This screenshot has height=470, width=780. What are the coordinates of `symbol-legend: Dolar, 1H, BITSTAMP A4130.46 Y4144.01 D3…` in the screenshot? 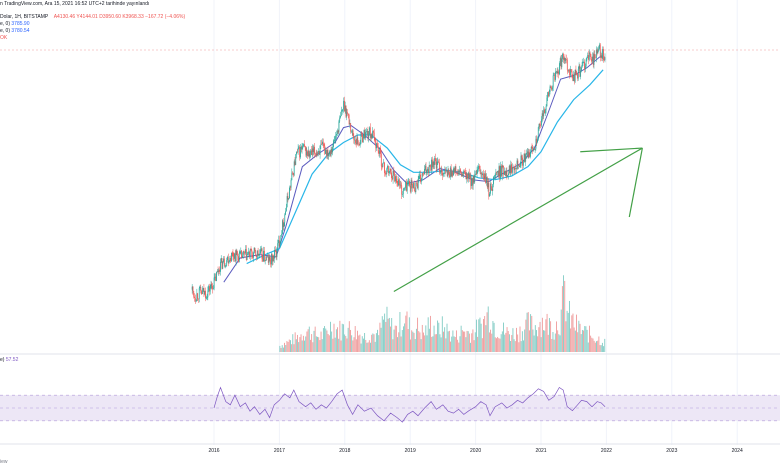 It's located at (92, 17).